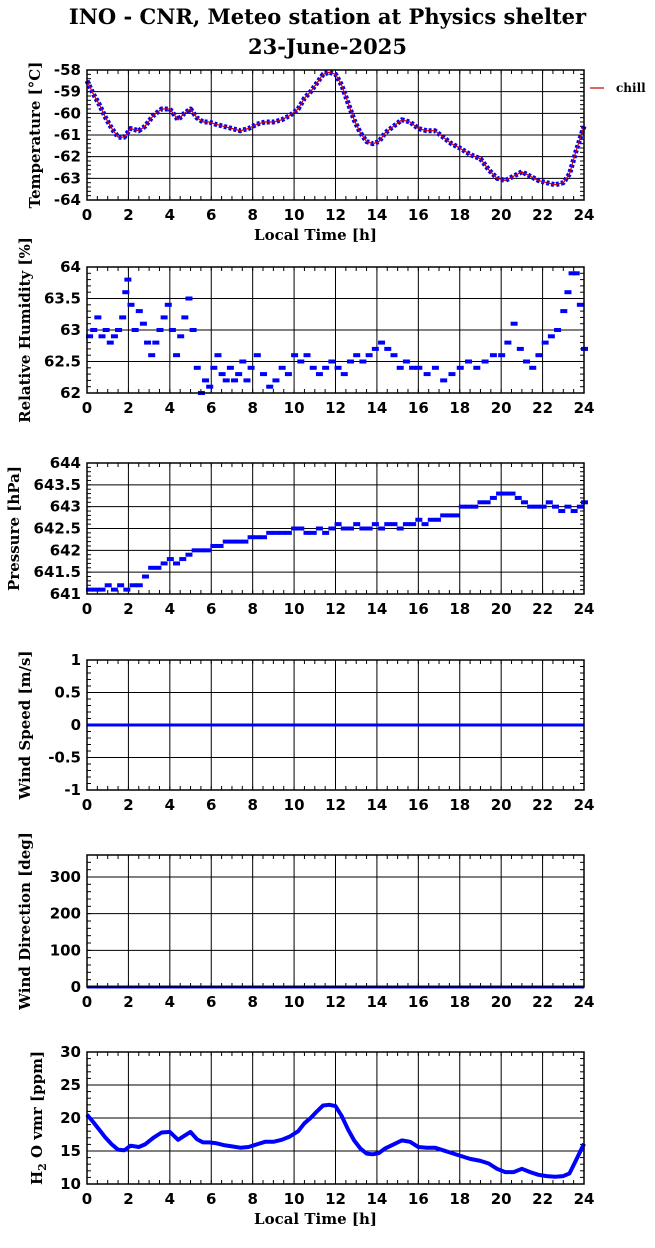 Image resolution: width=655 pixels, height=1248 pixels. What do you see at coordinates (67, 693) in the screenshot?
I see `y-tick-label: 0.5` at bounding box center [67, 693].